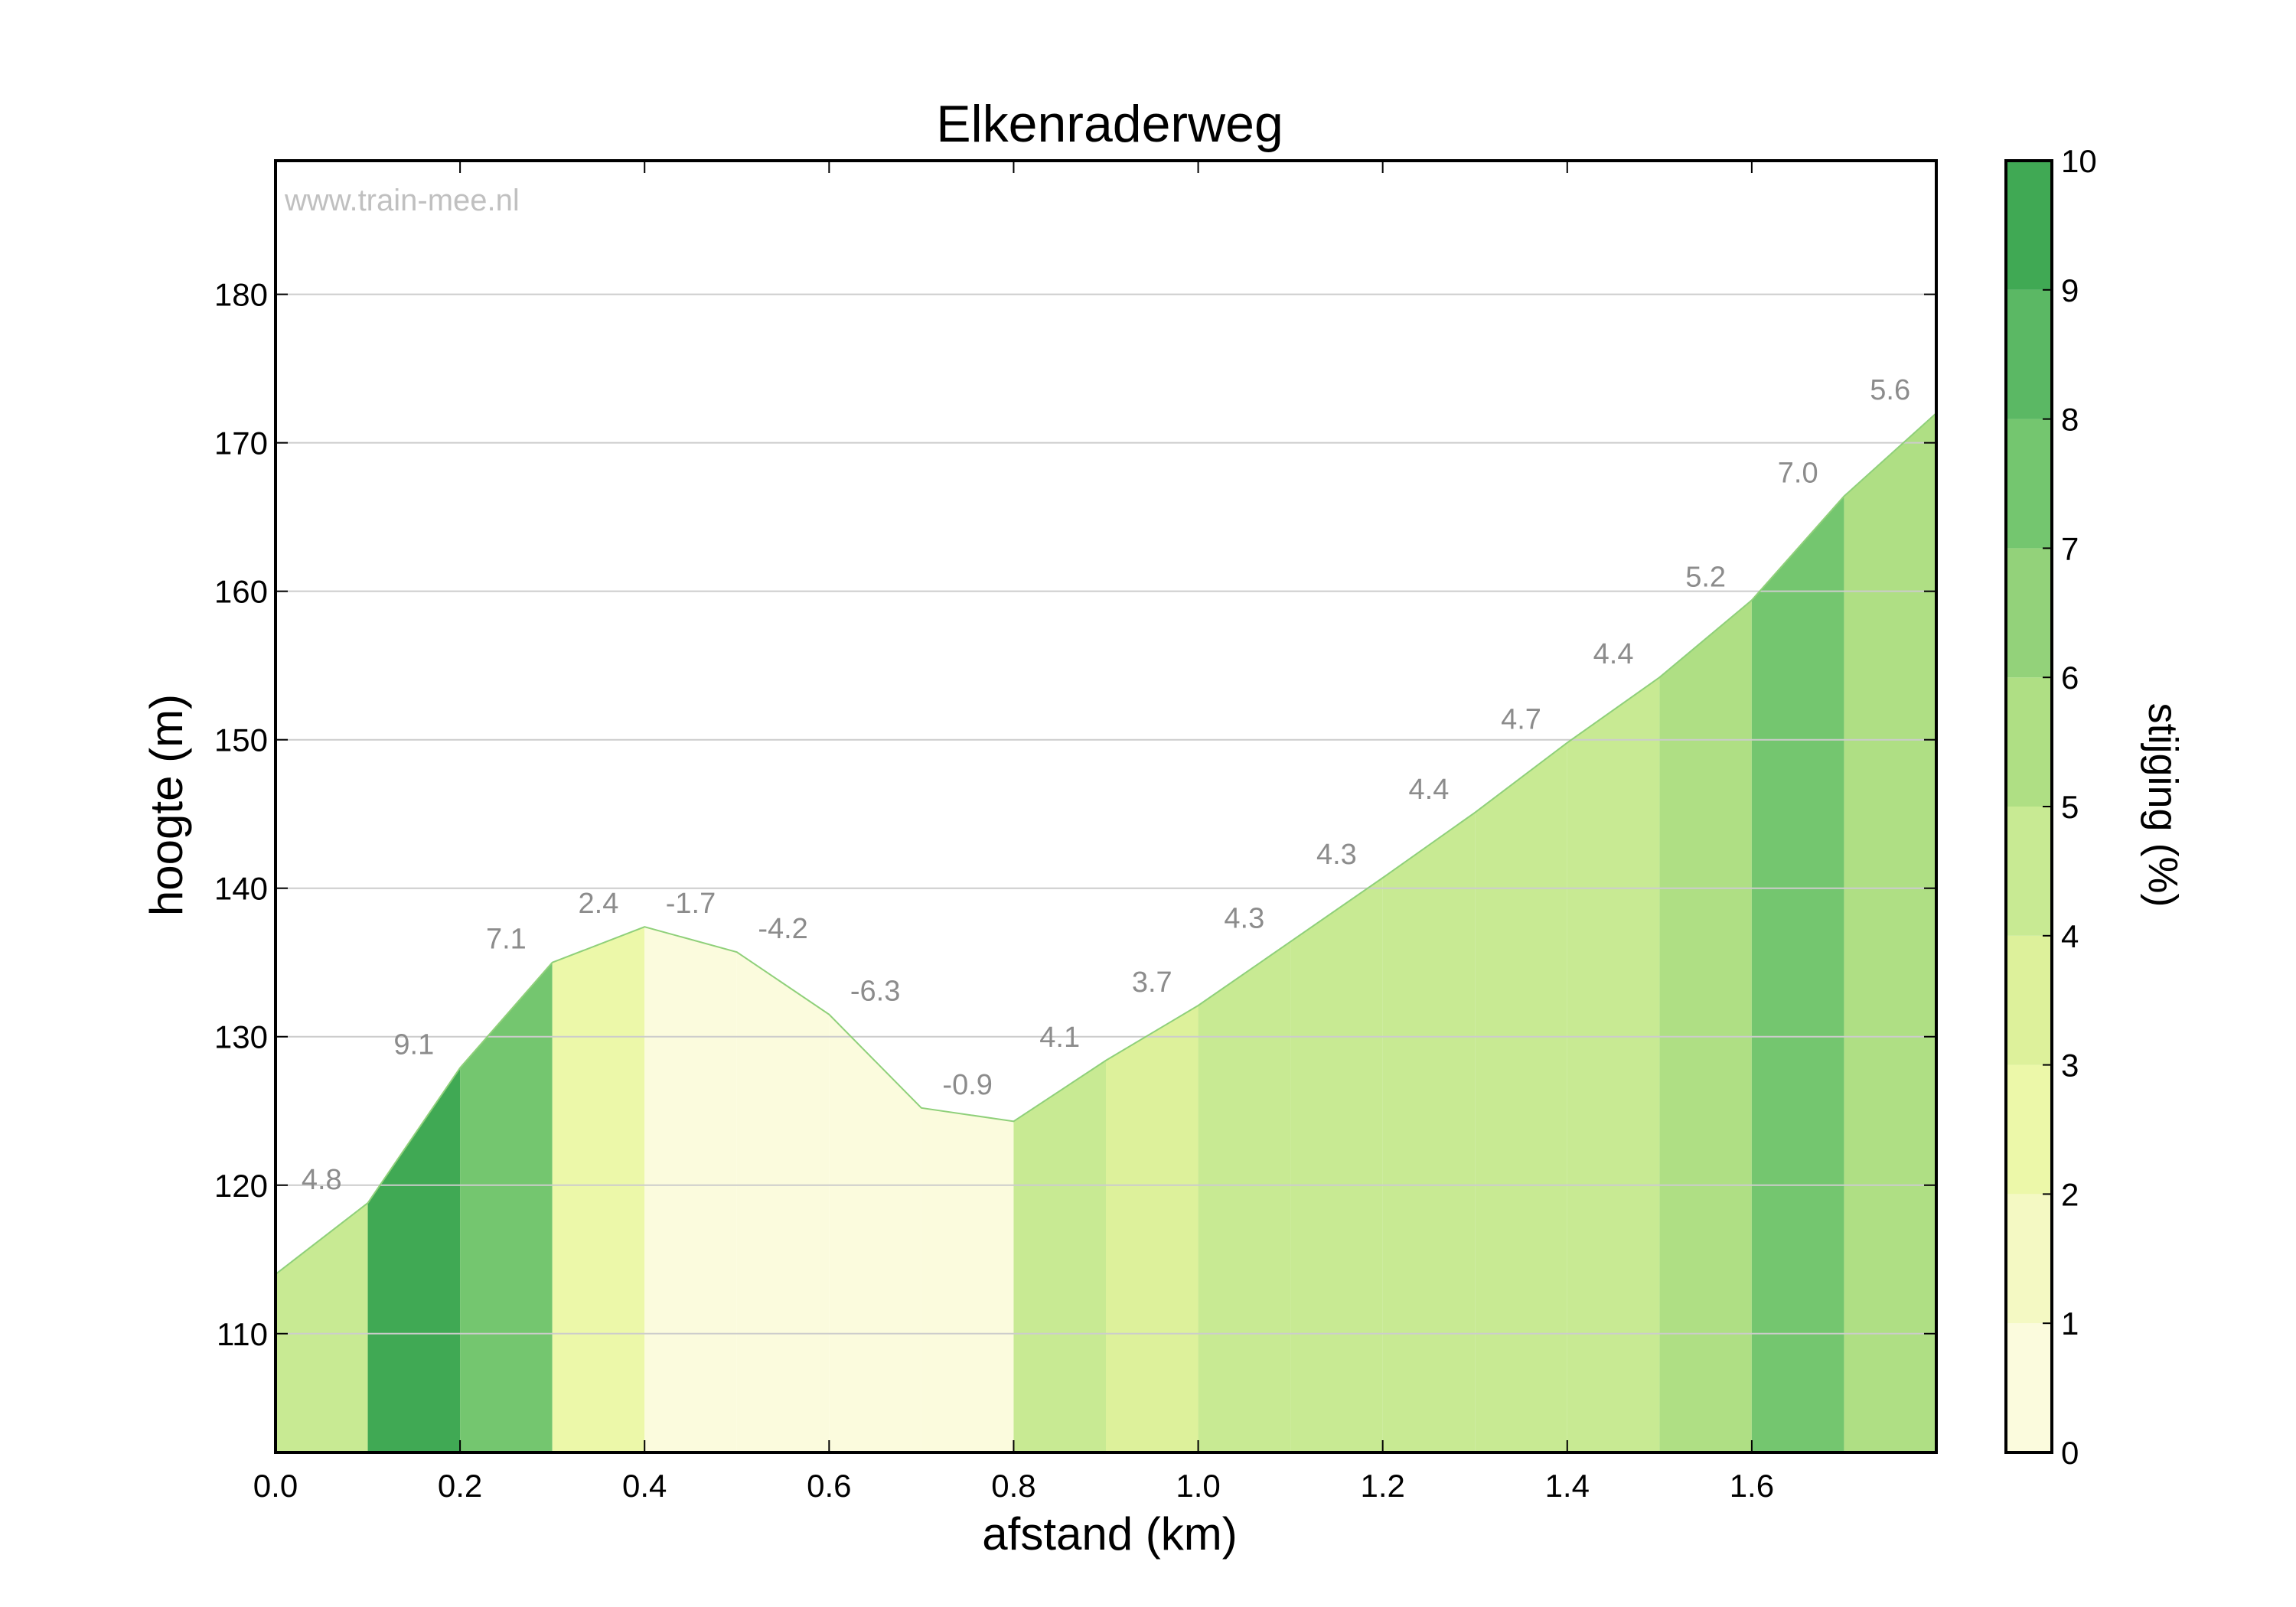 The image size is (2296, 1607). What do you see at coordinates (241, 1037) in the screenshot?
I see `y-tick-label: 130` at bounding box center [241, 1037].